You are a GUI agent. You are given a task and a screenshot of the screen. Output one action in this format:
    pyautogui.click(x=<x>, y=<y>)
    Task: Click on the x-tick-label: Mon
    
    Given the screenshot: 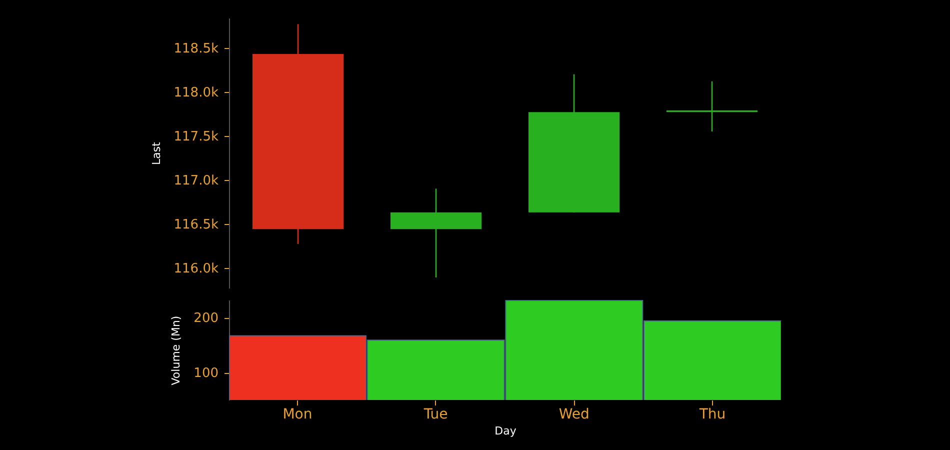 What is the action you would take?
    pyautogui.click(x=297, y=414)
    